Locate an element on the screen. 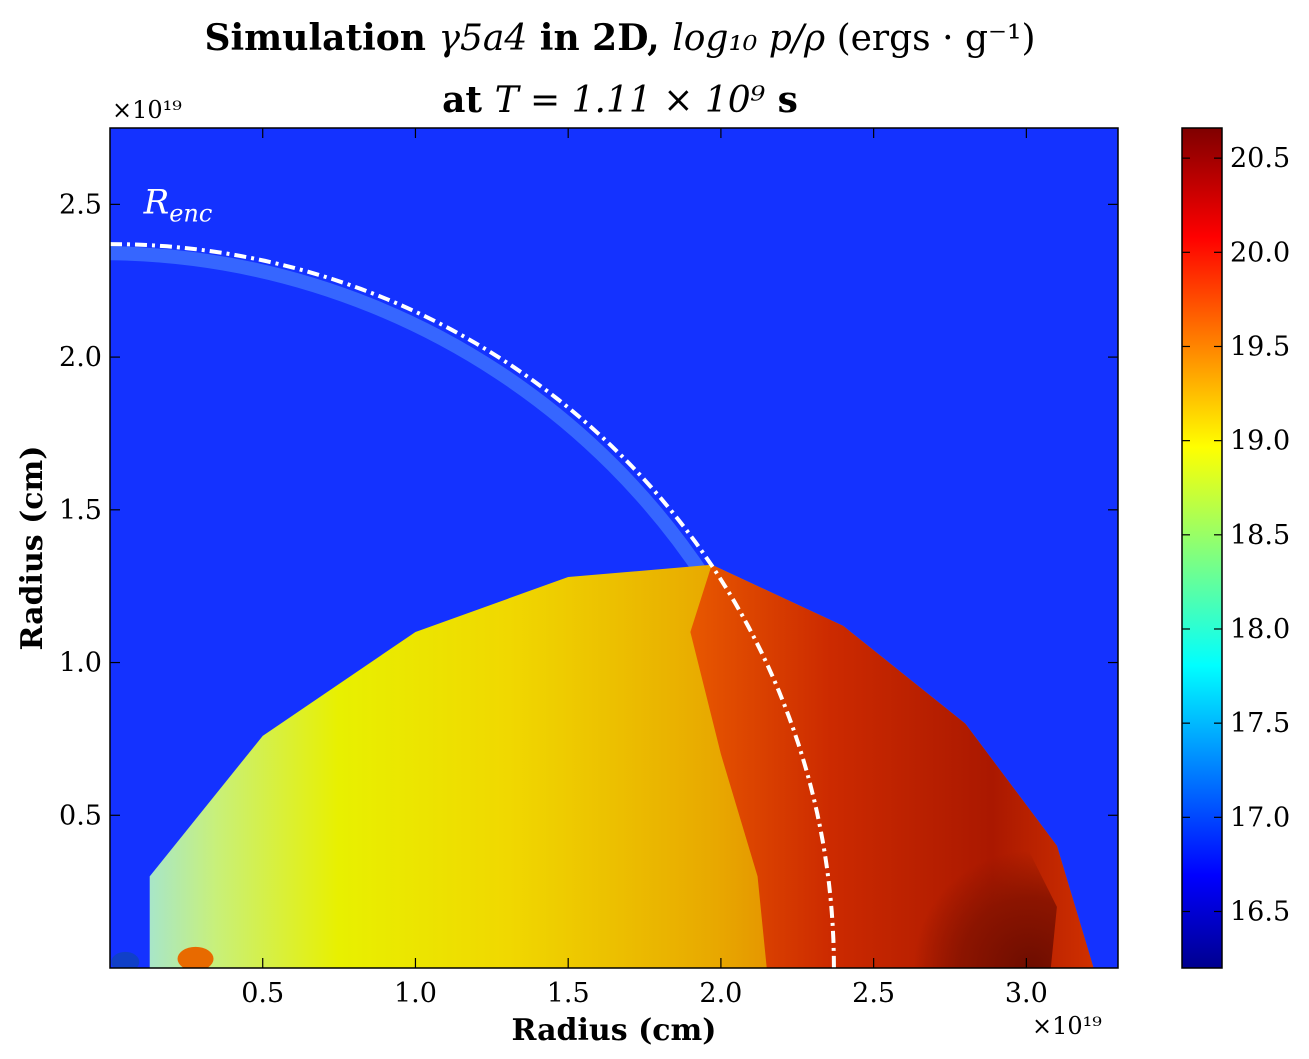  colorbar-tick-label: 19.5 is located at coordinates (1260, 346).